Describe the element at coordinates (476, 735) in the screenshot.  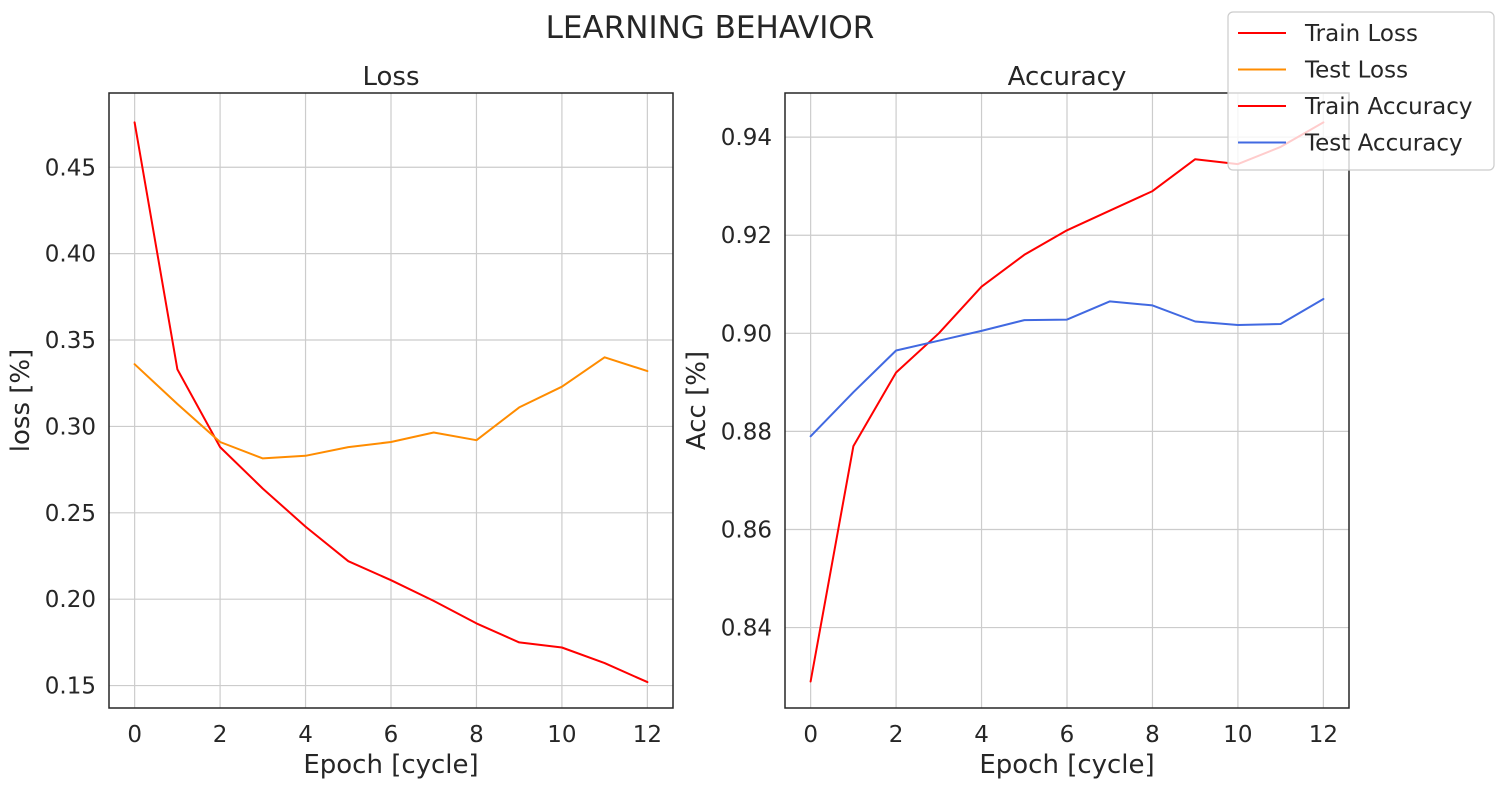
I see `loss-x-tick-label: 8` at that location.